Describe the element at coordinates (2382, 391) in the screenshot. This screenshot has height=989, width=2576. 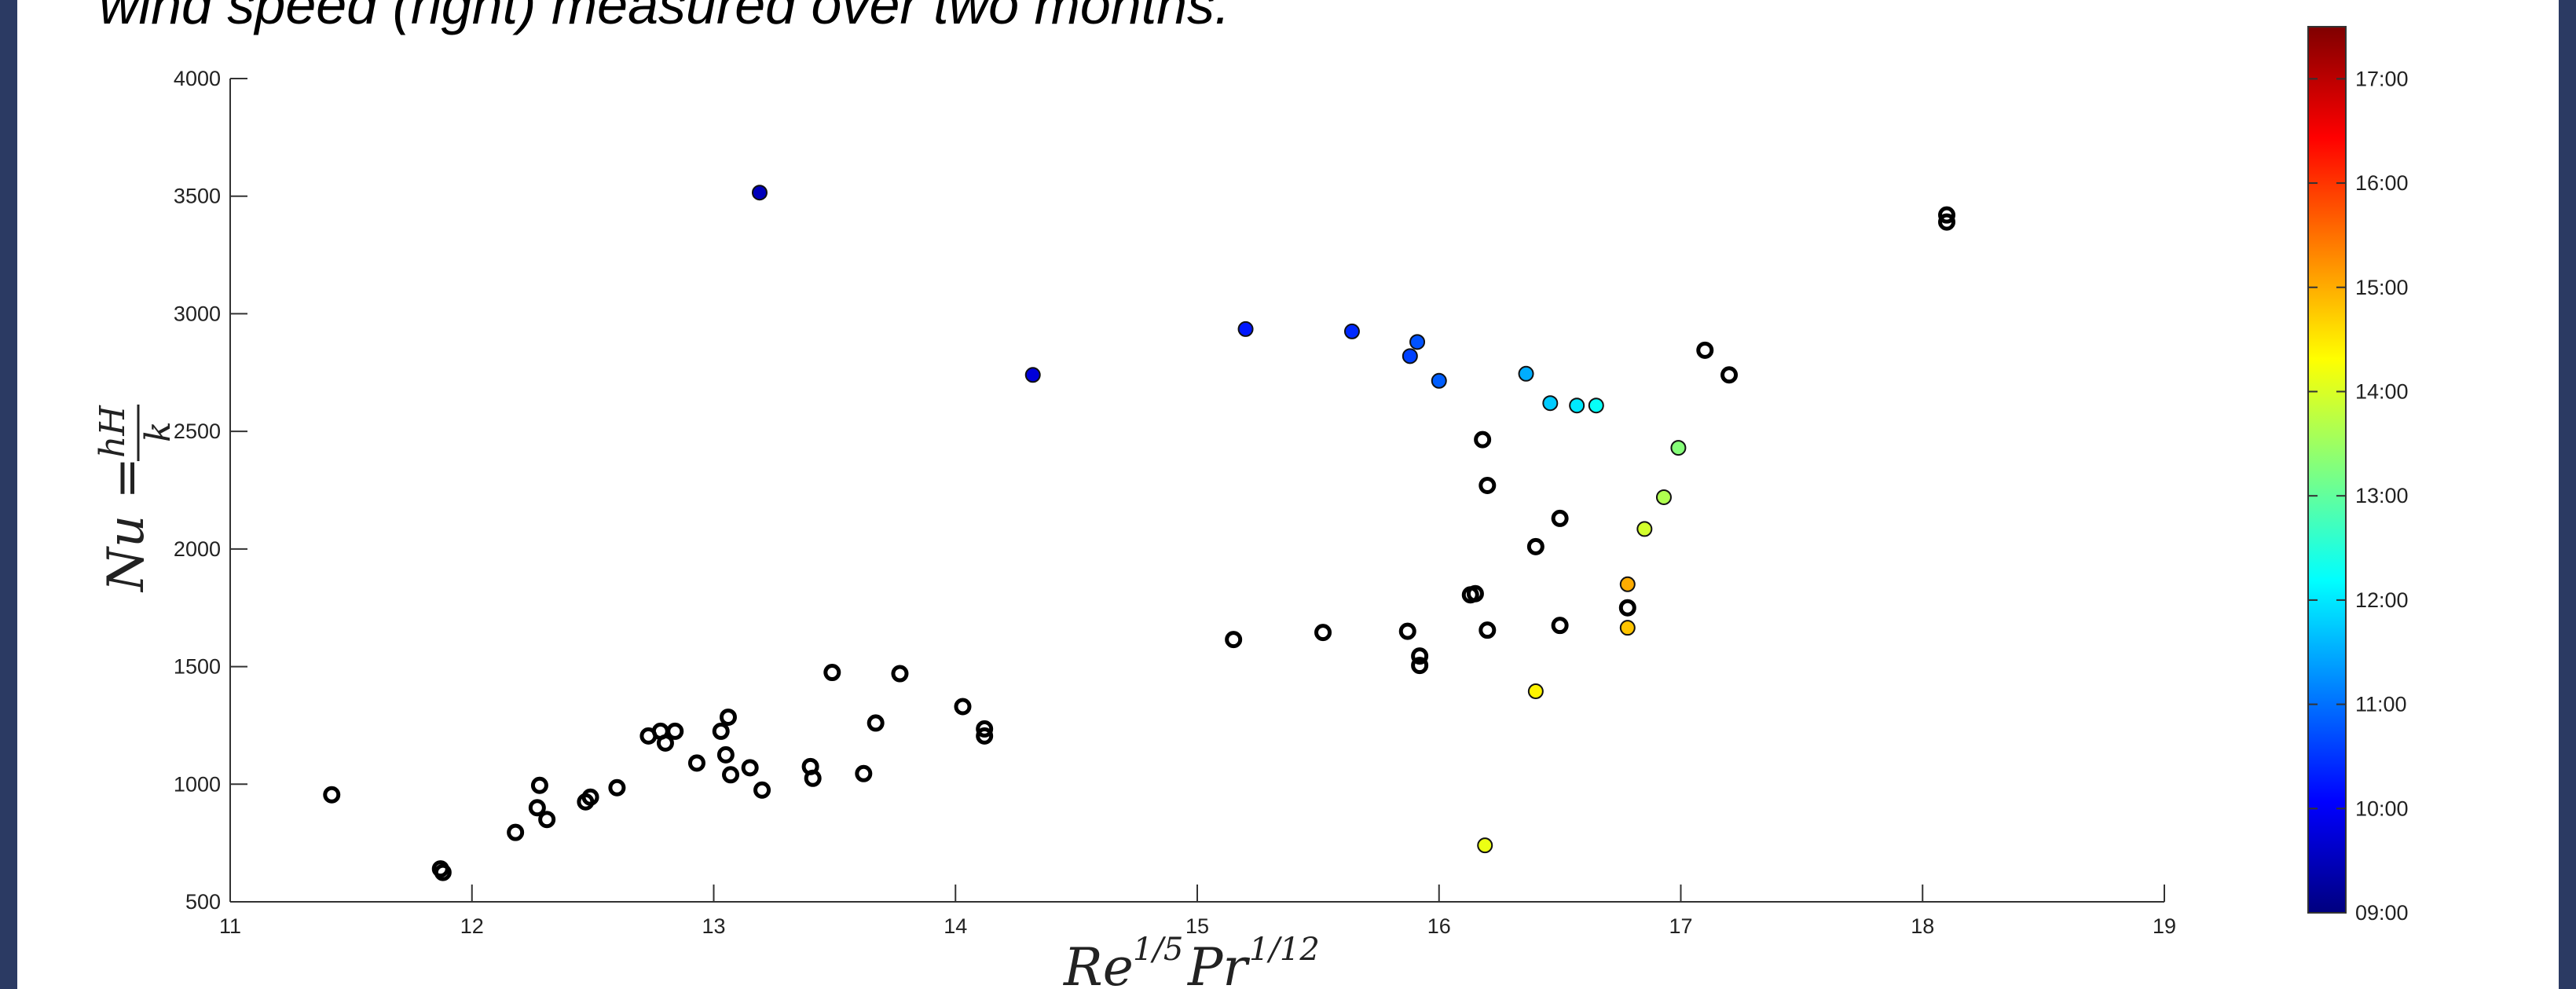
I see `colorbar-tick-label: 14:00` at that location.